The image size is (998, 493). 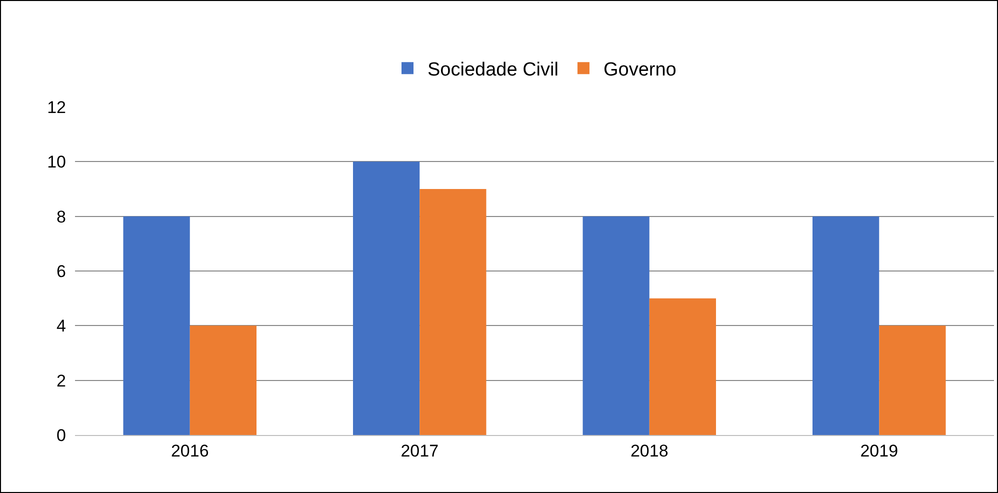 What do you see at coordinates (419, 450) in the screenshot?
I see `x-tick-label: 2017` at bounding box center [419, 450].